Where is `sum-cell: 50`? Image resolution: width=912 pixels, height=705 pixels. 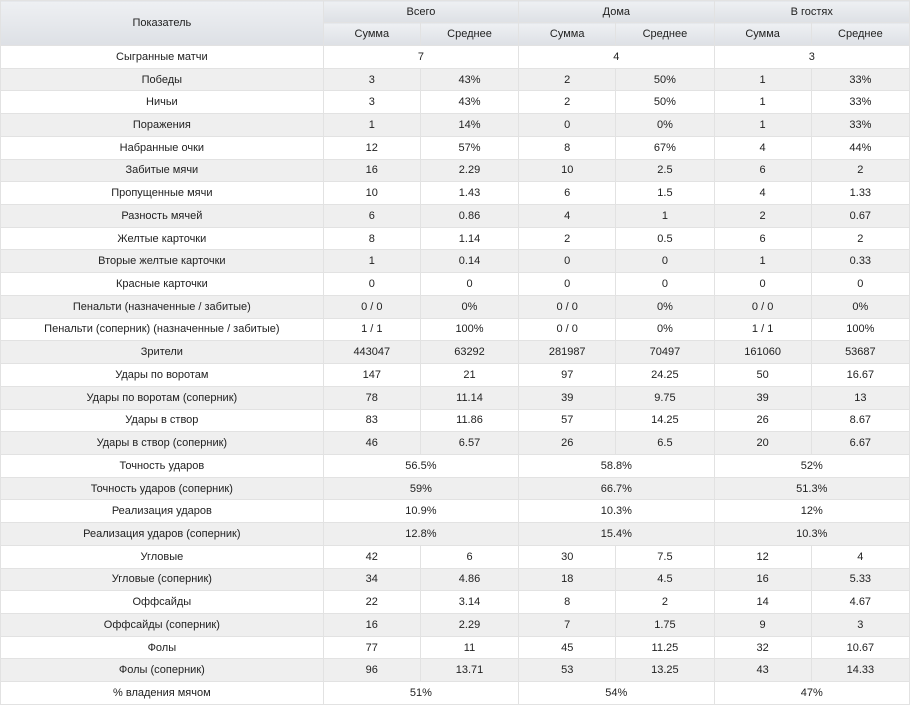 sum-cell: 50 is located at coordinates (762, 375).